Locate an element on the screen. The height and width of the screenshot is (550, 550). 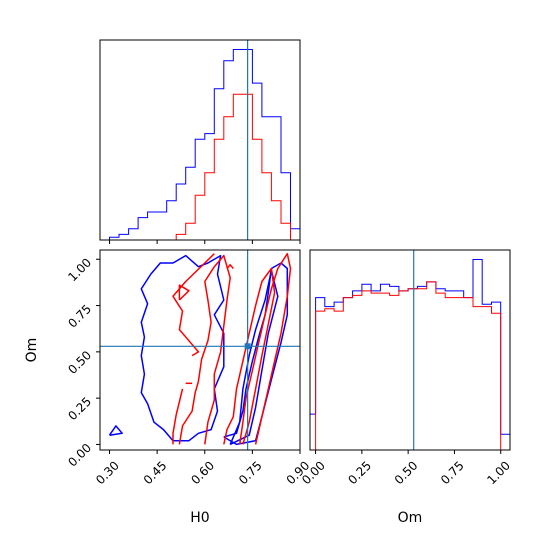
hist-h0-blue-series is located at coordinates (200, 144).